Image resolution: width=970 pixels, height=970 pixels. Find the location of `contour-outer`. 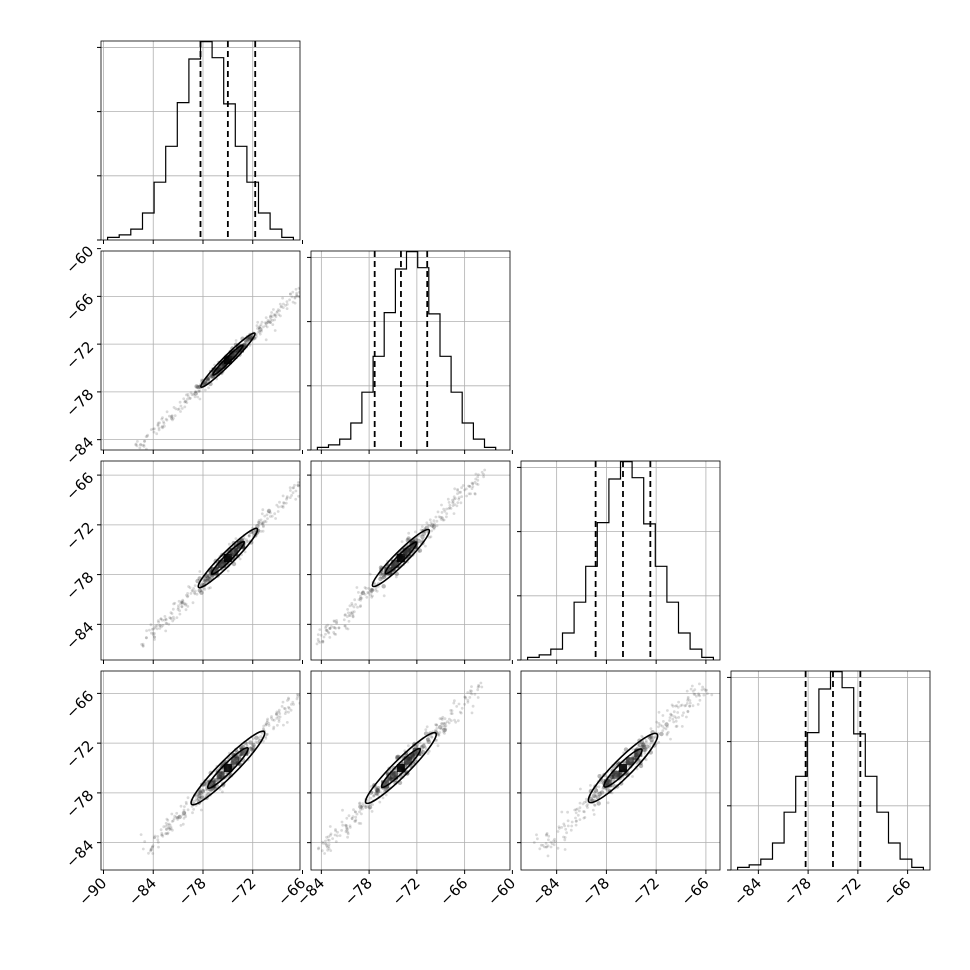

contour-outer is located at coordinates (623, 768).